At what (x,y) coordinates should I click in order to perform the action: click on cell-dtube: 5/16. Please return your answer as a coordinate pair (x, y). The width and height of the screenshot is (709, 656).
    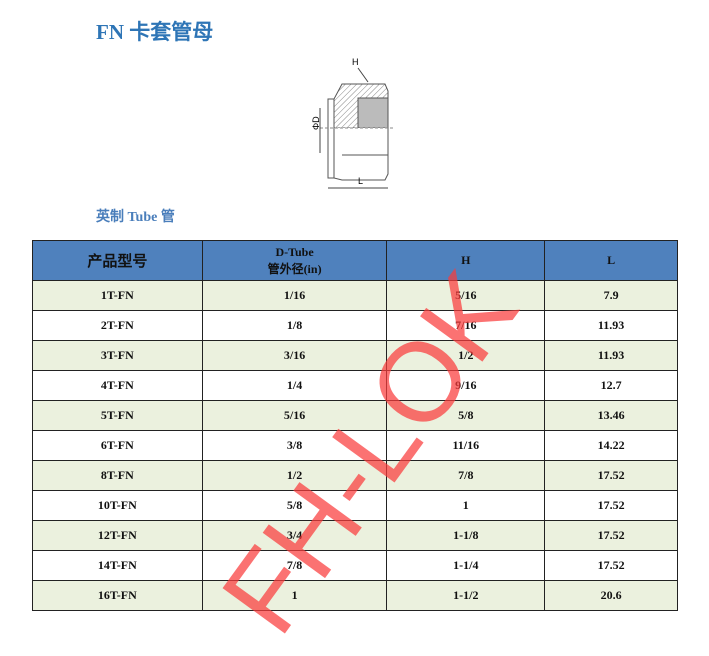
    Looking at the image, I should click on (294, 415).